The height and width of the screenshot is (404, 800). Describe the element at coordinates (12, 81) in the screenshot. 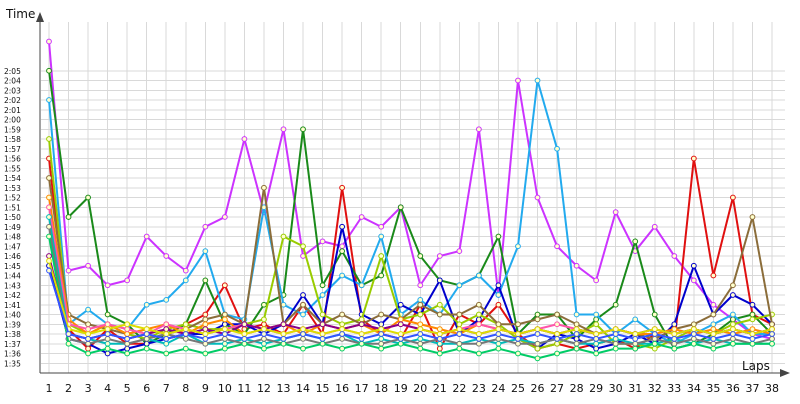

I see `y-tick-label: 2:04` at that location.